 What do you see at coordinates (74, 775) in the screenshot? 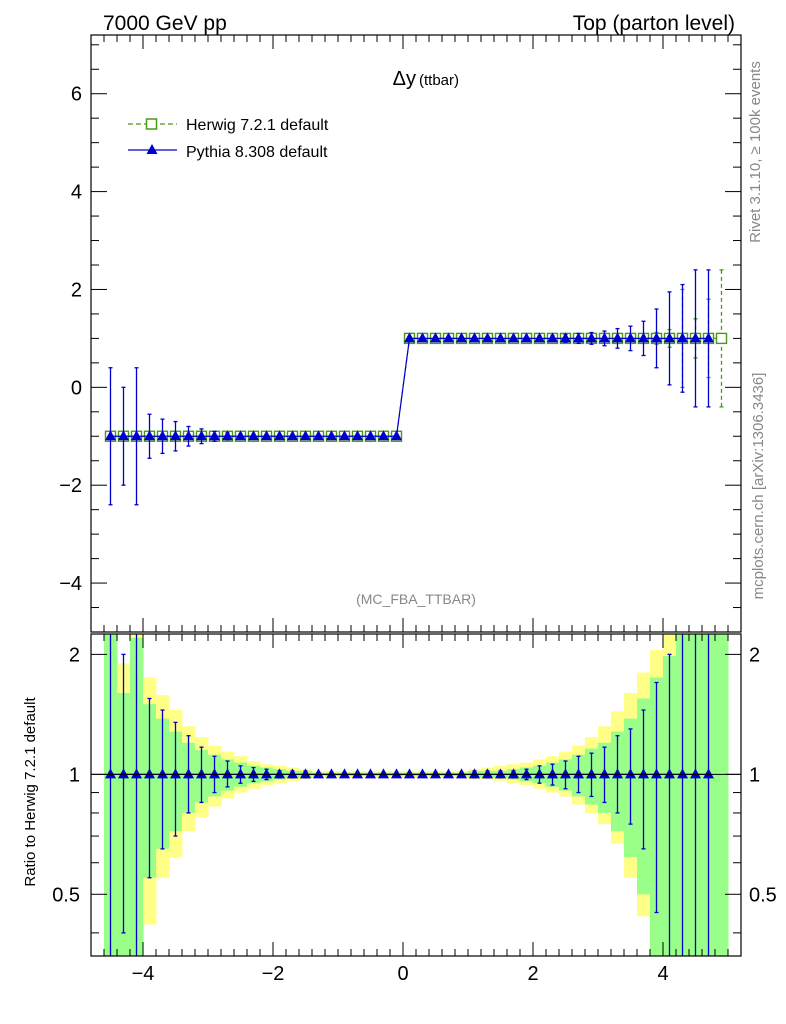
I see `ratio-ytick-label: 1` at bounding box center [74, 775].